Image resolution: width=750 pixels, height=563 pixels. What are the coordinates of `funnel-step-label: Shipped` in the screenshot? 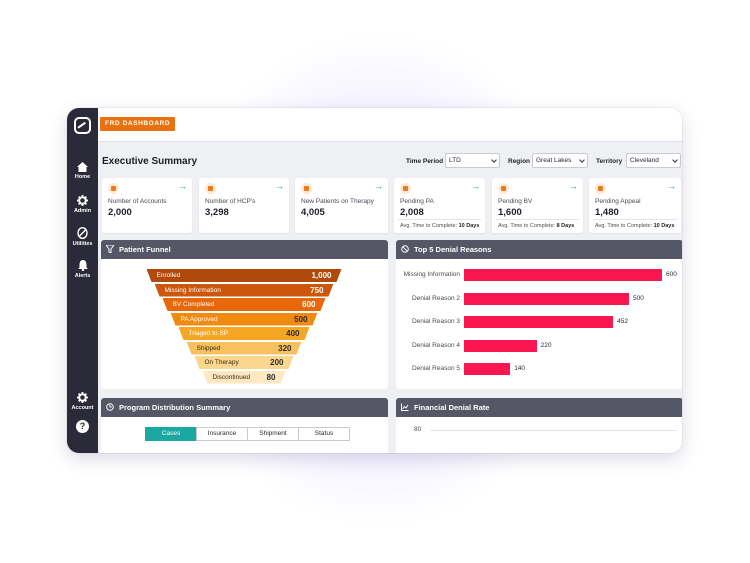 It's located at (208, 348).